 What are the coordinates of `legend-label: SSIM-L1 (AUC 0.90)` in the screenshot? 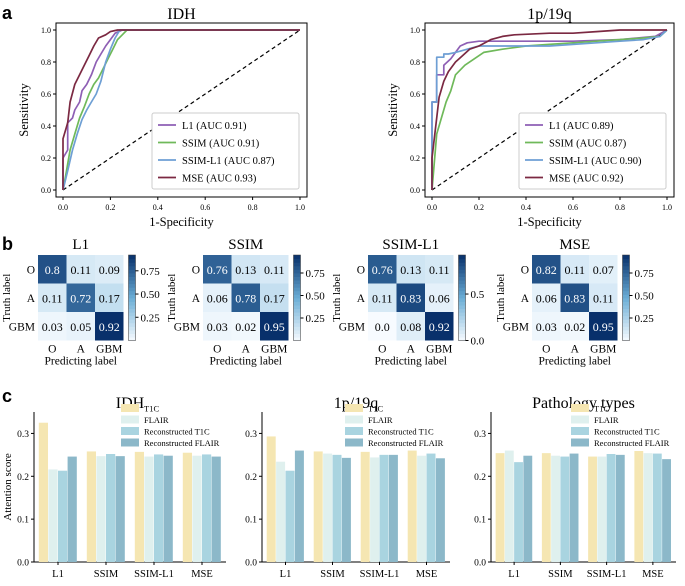 It's located at (595, 161).